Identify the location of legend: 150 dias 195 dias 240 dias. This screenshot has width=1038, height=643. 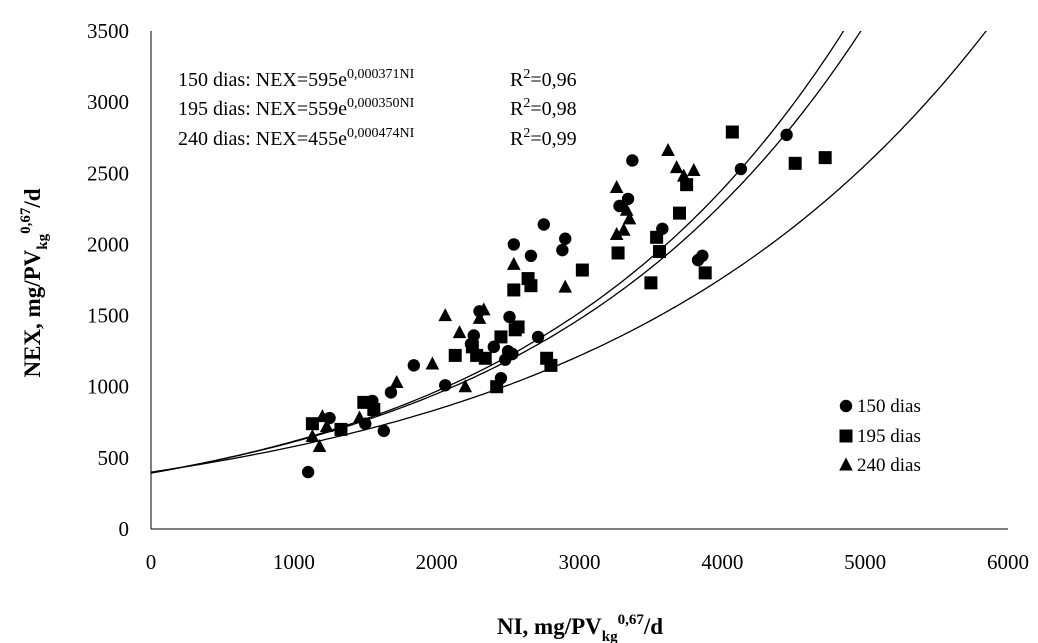
(880, 436).